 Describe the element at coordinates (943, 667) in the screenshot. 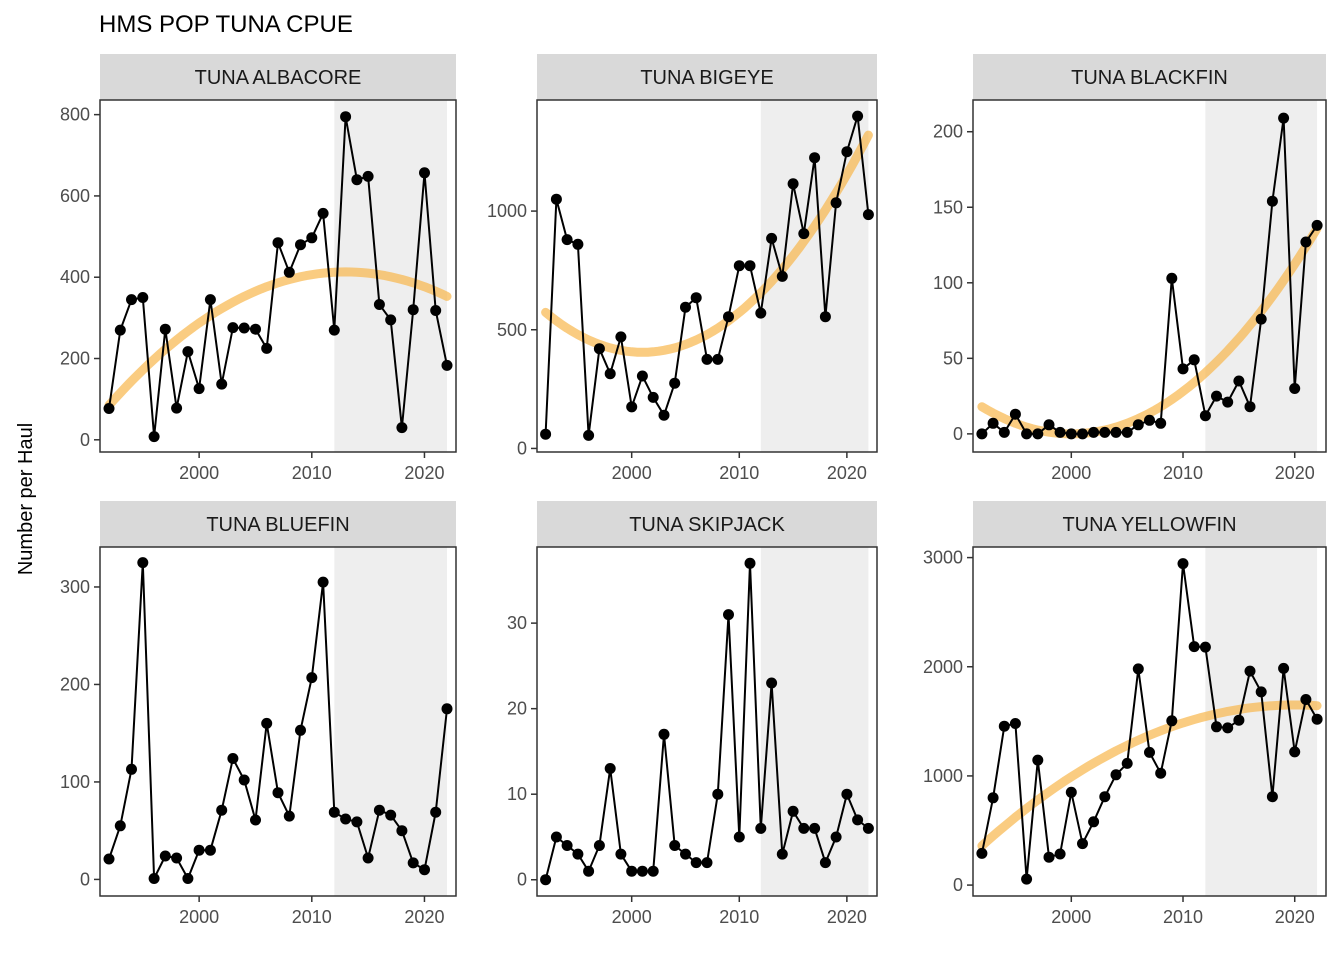

I see `y-tick-label: 2000` at that location.